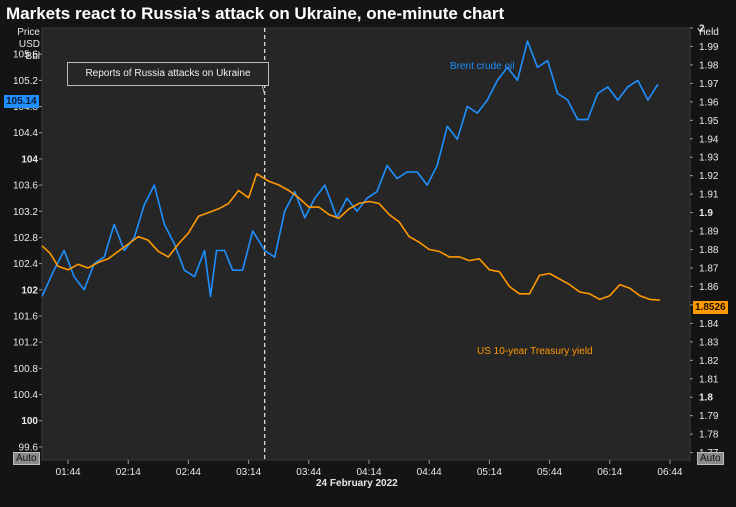 This screenshot has height=507, width=736. Describe the element at coordinates (709, 269) in the screenshot. I see `right-axis-tick-label: 1.87` at that location.